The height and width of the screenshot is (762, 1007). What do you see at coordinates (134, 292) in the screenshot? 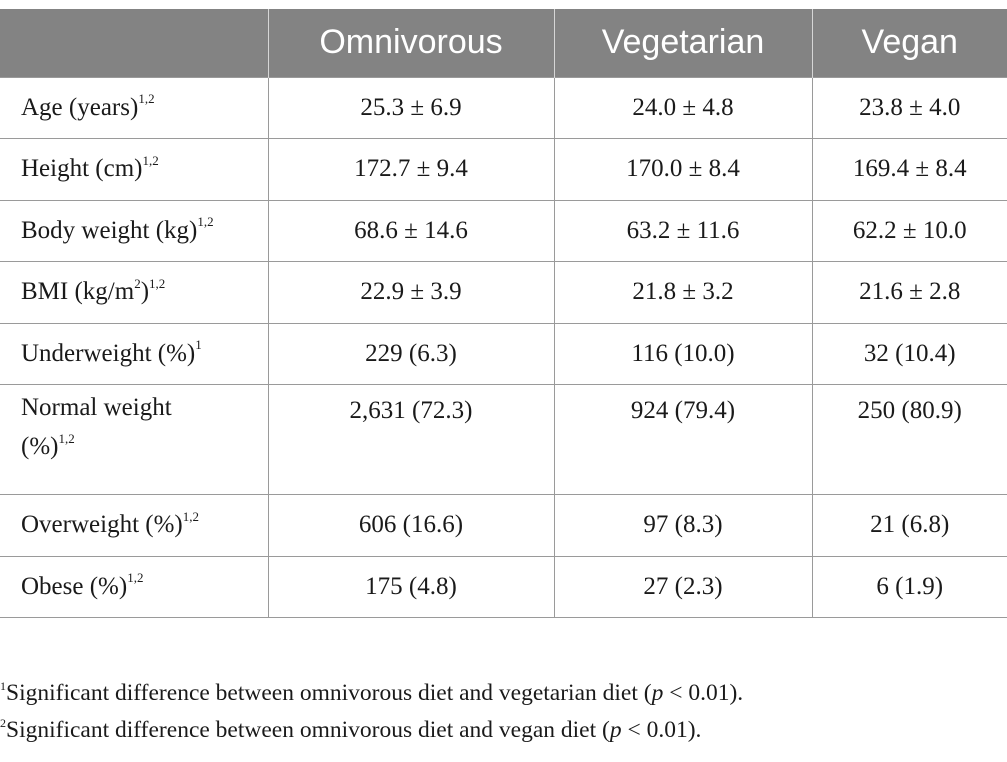
I see `row-label: BMI (kg/m2)1,2` at bounding box center [134, 292].